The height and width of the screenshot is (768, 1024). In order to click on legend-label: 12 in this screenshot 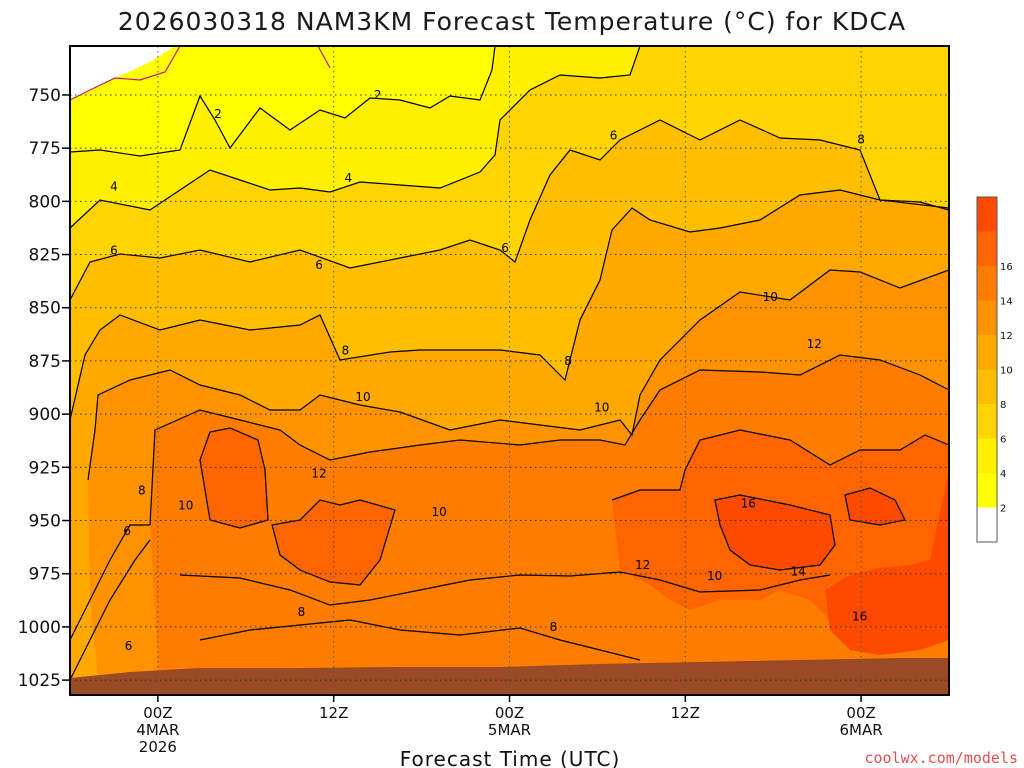, I will do `click(1006, 336)`.